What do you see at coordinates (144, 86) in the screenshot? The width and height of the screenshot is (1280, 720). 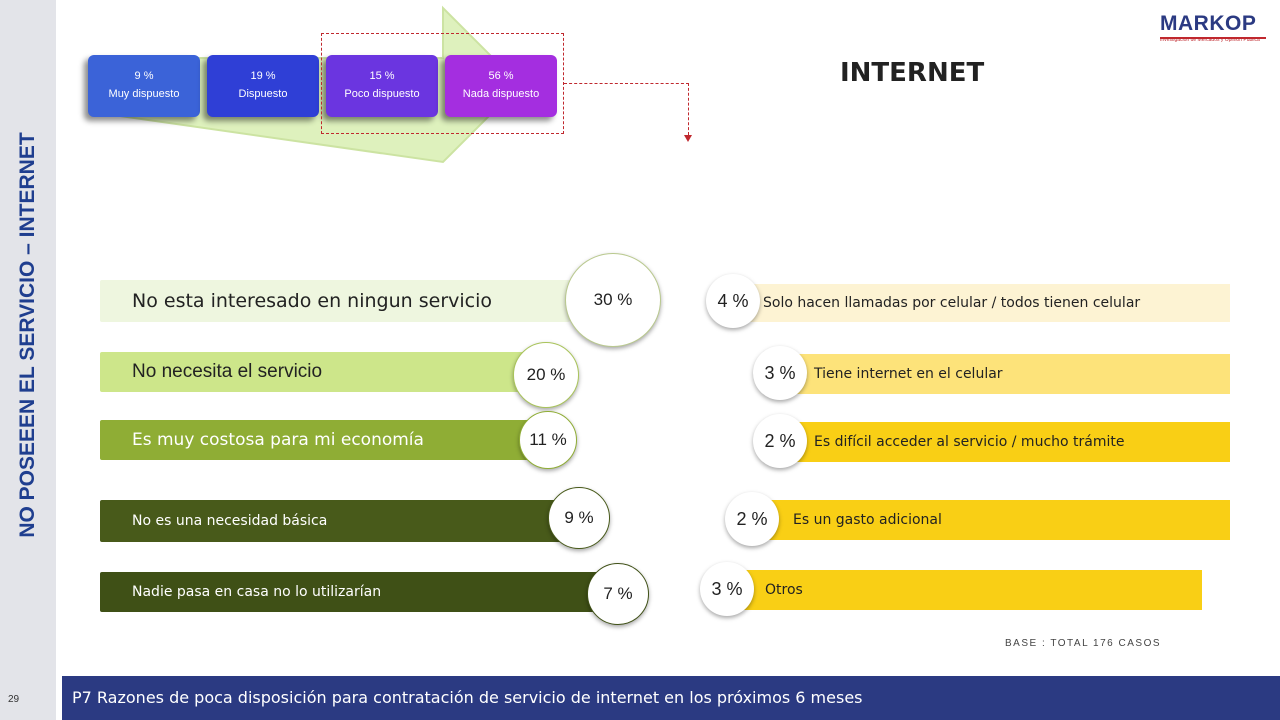 I see `scale-item-muy-dispuesto: 9 % Muy dispuesto` at bounding box center [144, 86].